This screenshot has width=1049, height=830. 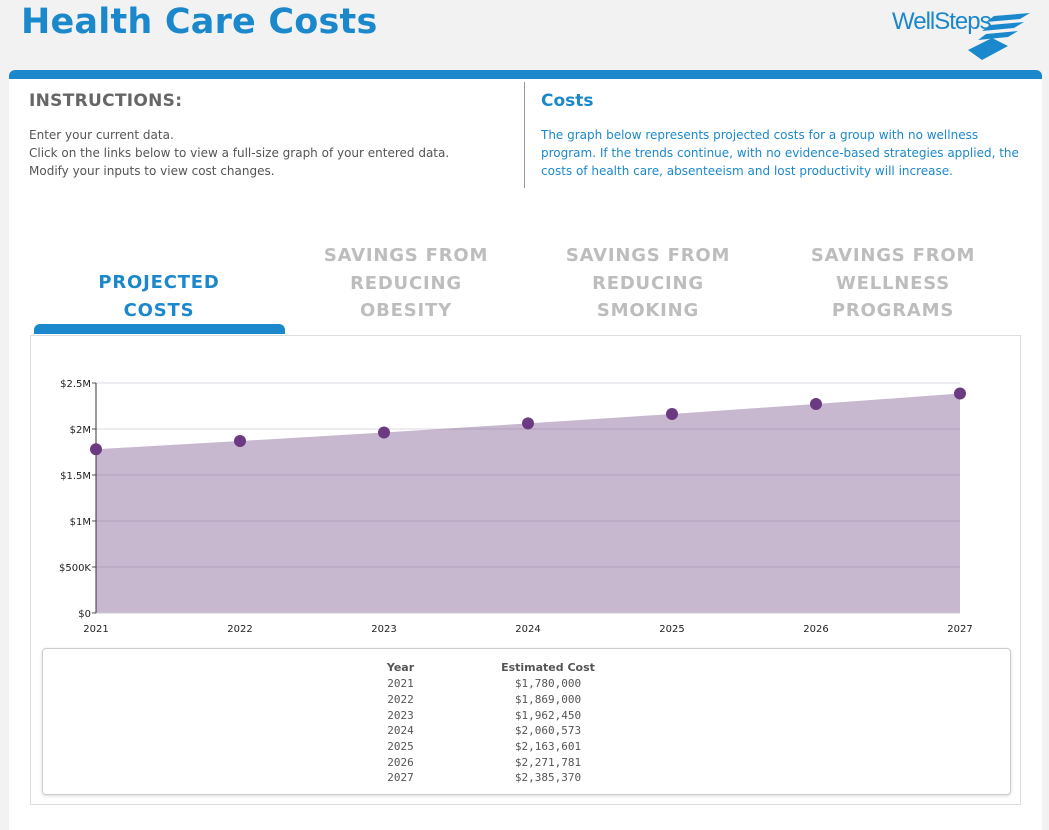 I want to click on tab-savings-wellness: SAVINGS FROM WELLNESS PROGRAMS, so click(x=893, y=283).